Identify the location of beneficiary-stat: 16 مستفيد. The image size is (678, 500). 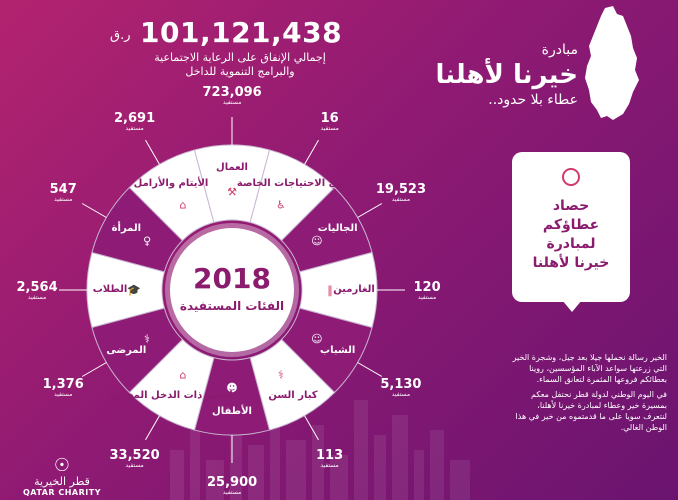
(330, 121).